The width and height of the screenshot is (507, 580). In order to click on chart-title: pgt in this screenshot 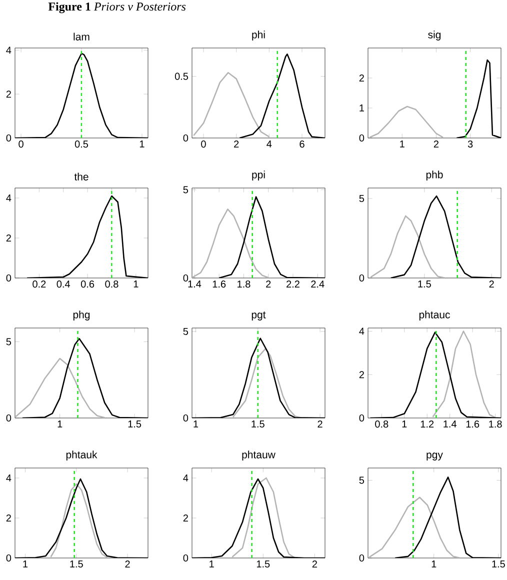, I will do `click(259, 316)`.